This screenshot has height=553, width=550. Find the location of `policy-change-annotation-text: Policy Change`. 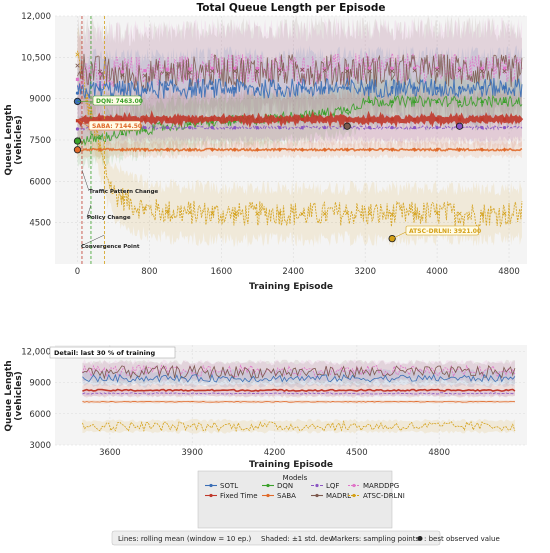

policy-change-annotation-text: Policy Change is located at coordinates (109, 218).